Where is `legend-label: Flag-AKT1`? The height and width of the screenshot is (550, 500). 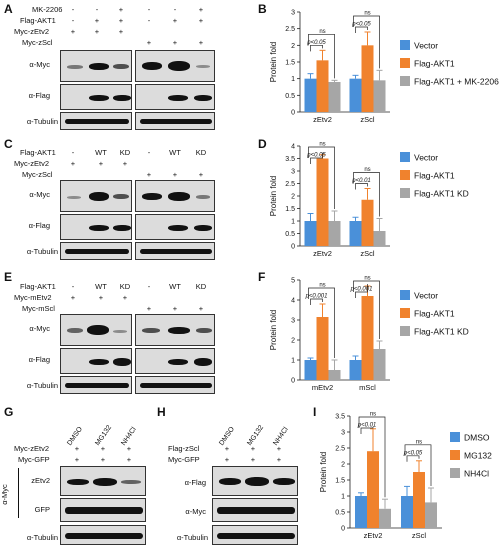 legend-label: Flag-AKT1 is located at coordinates (434, 64).